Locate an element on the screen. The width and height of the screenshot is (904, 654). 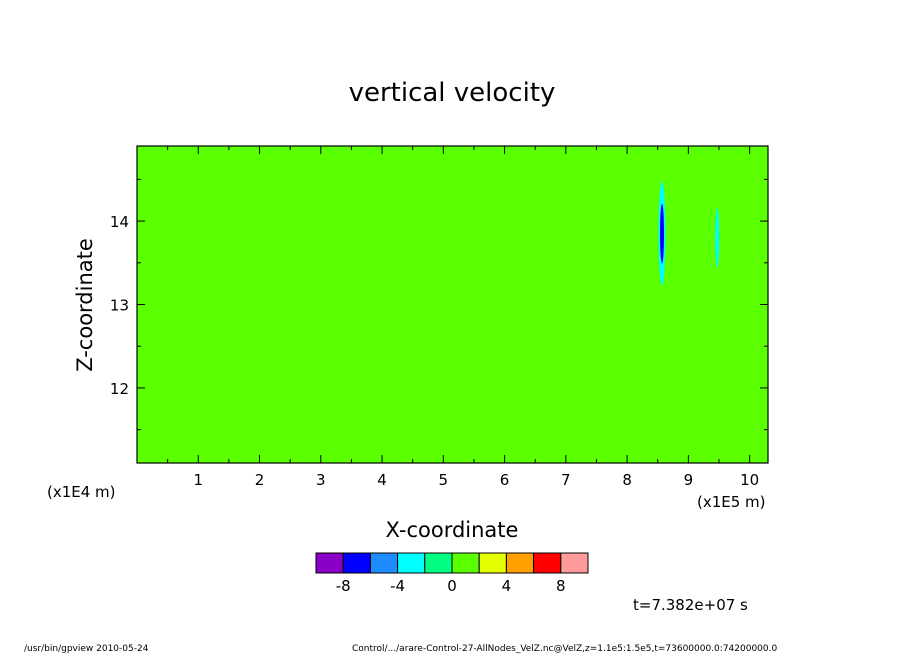
velocity-features is located at coordinates (689, 235).